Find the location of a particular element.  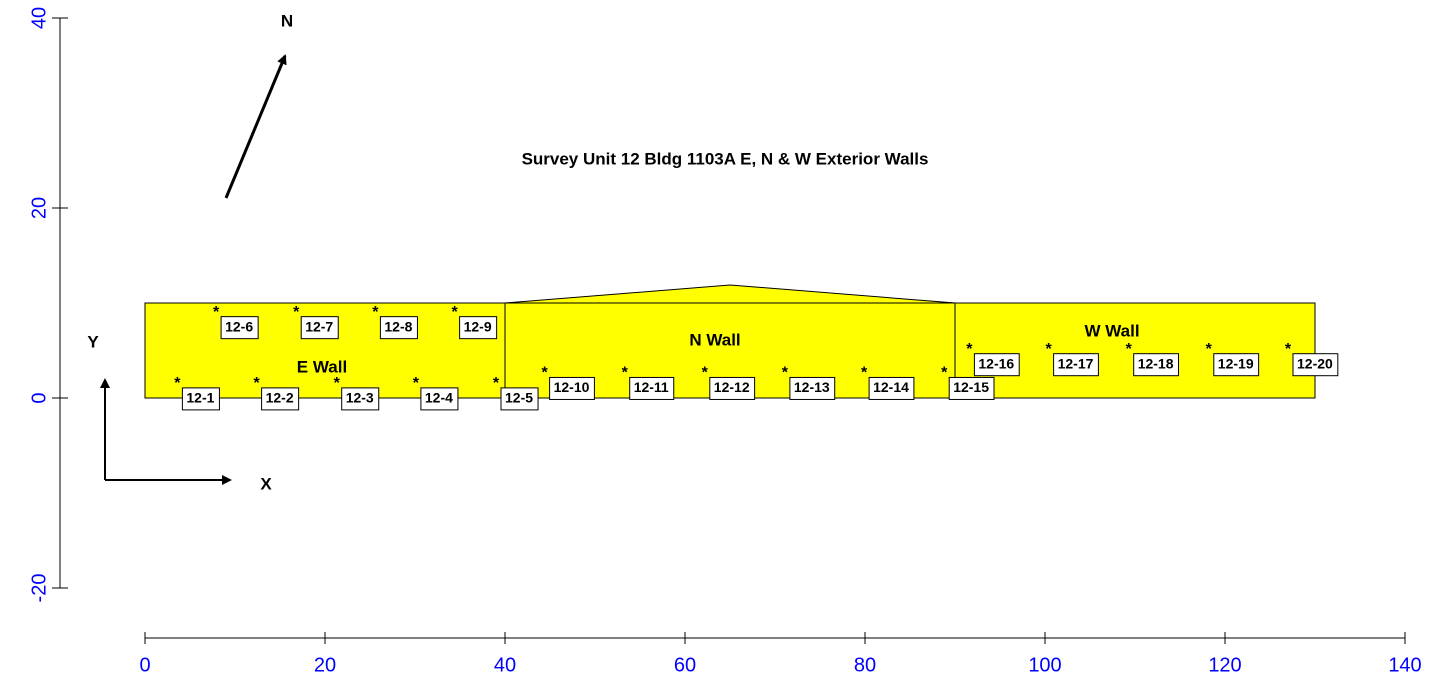

x-tick-label: 0 is located at coordinates (144, 665).